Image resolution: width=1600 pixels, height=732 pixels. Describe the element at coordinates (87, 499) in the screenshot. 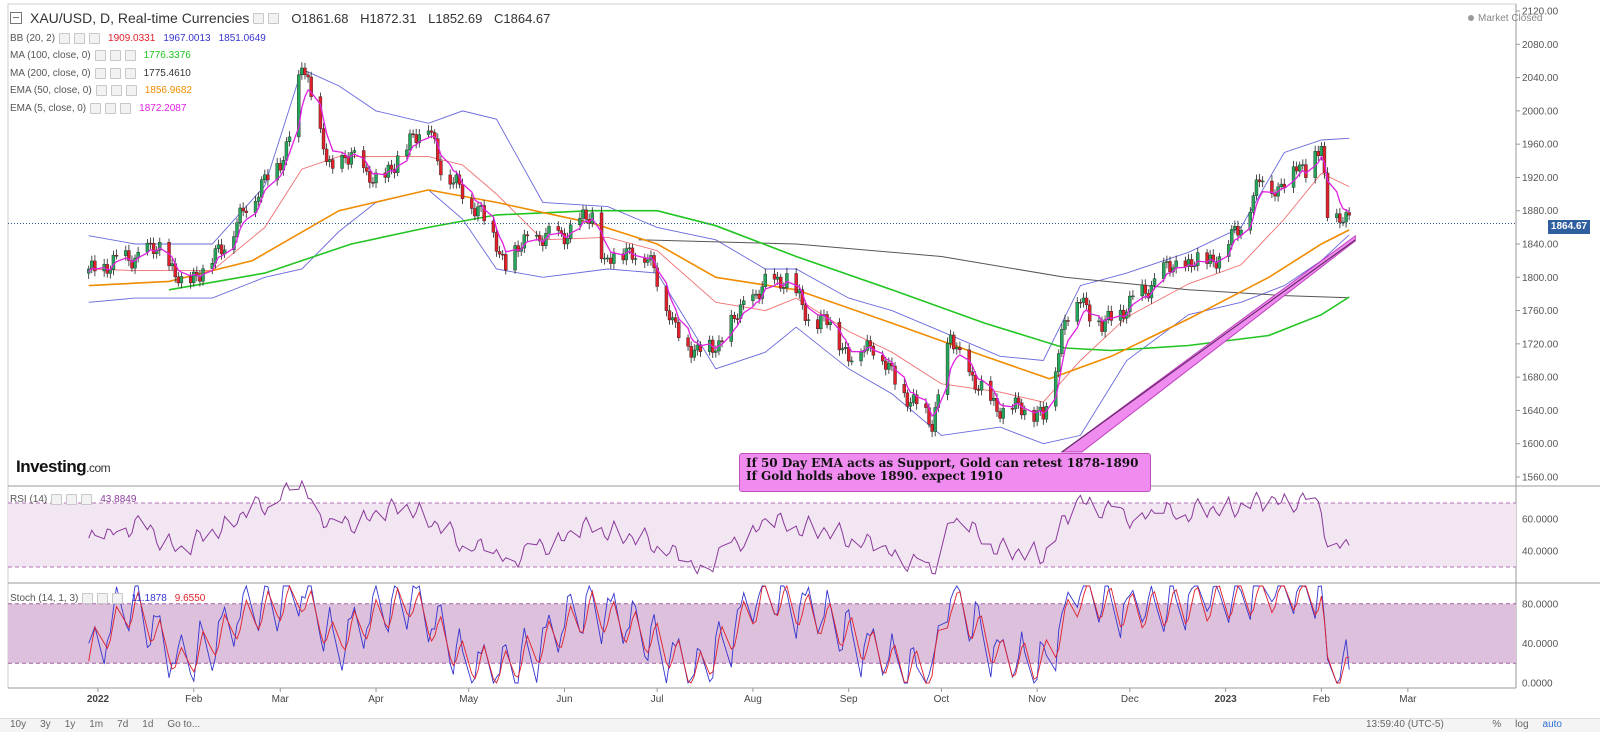

I see `rsi-remove-icon` at that location.